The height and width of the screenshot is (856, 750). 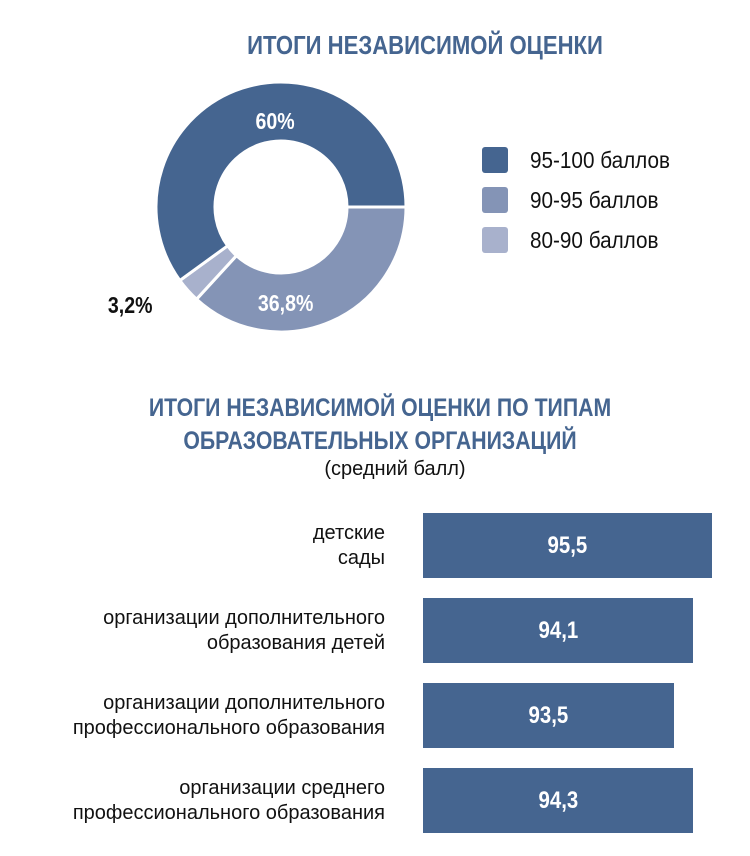 What do you see at coordinates (600, 159) in the screenshot?
I see `legend-label: 95-100 баллов` at bounding box center [600, 159].